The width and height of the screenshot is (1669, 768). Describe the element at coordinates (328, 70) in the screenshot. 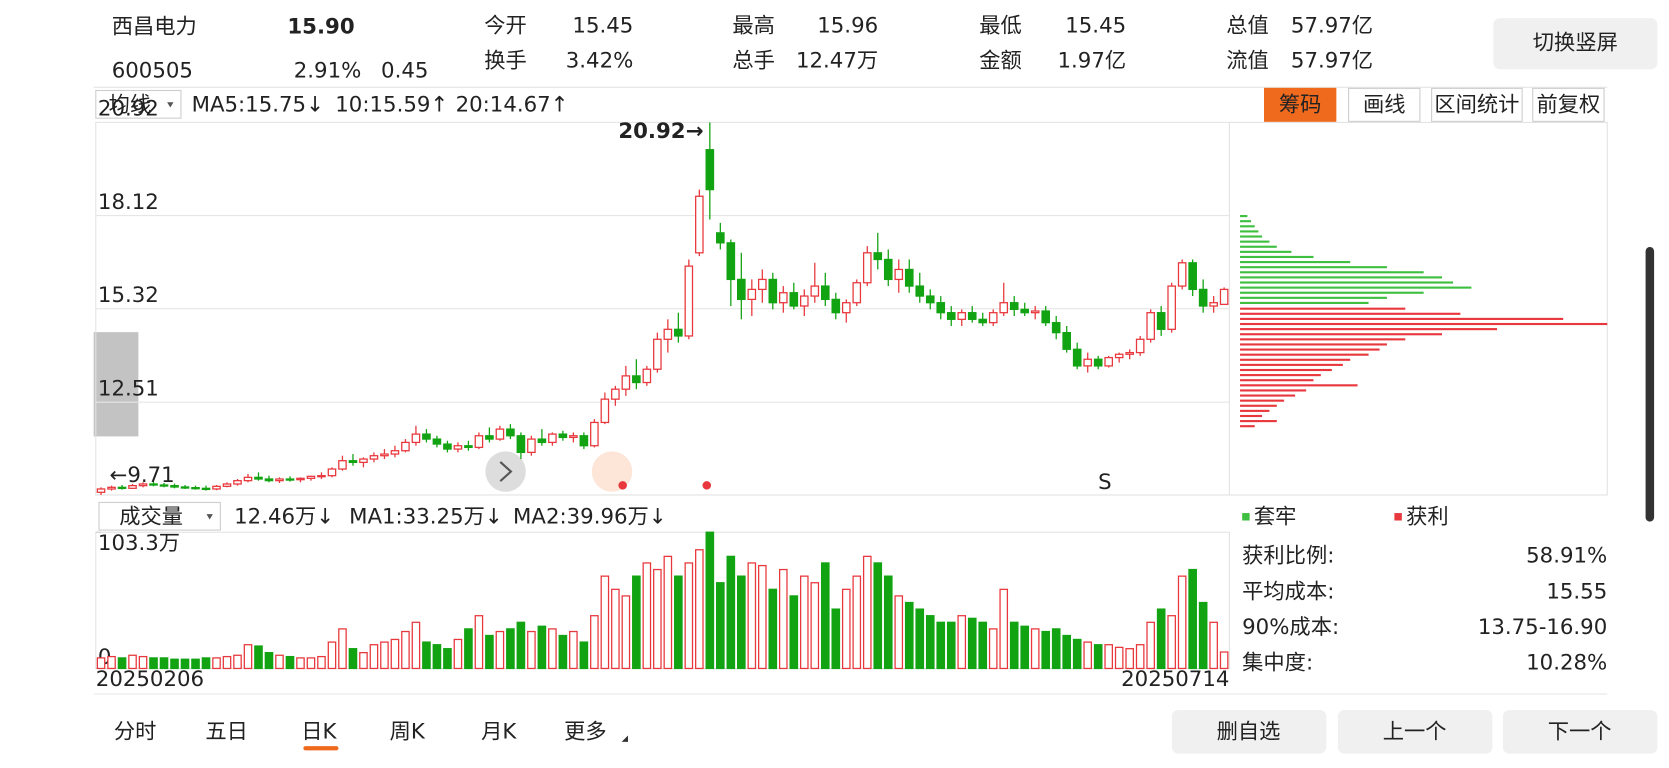

I see `change-pct: 2.91%` at that location.